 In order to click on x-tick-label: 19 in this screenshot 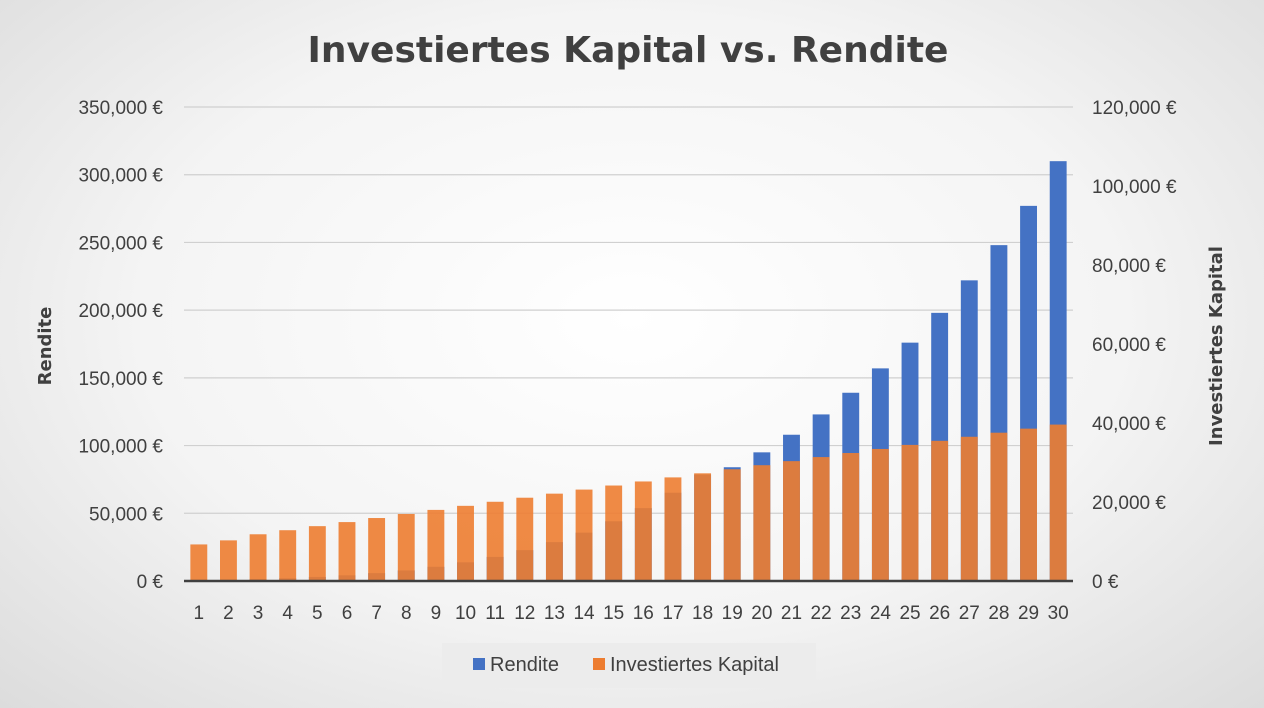, I will do `click(732, 613)`.